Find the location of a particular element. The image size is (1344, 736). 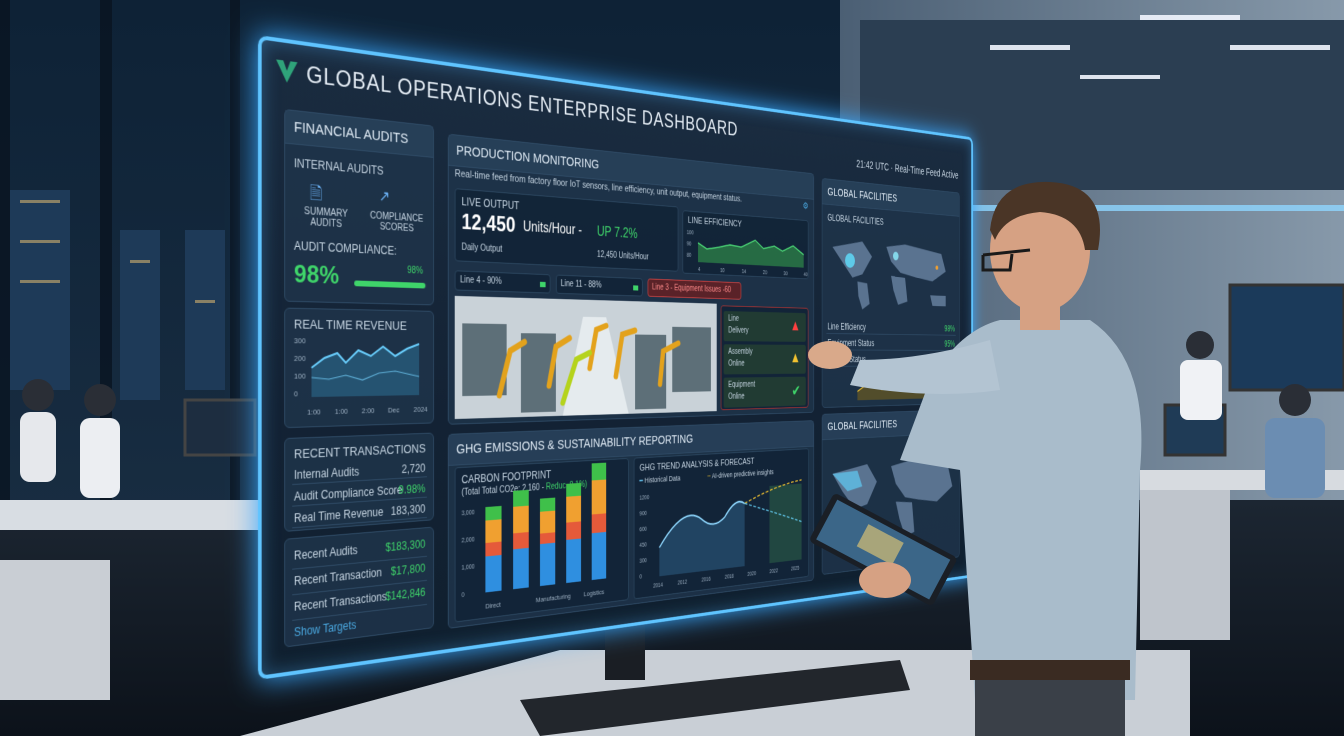

person-arm is located at coordinates (925, 367).